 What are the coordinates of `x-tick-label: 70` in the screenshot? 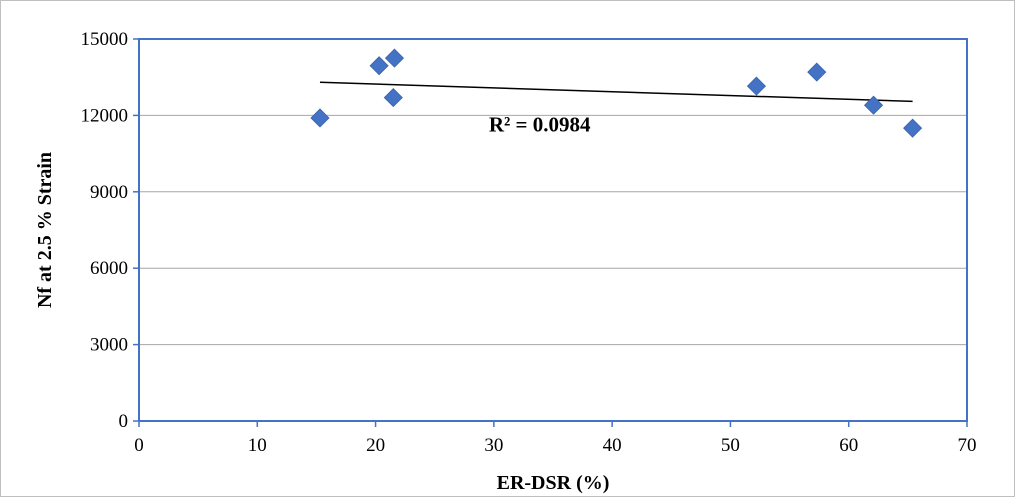 It's located at (967, 445).